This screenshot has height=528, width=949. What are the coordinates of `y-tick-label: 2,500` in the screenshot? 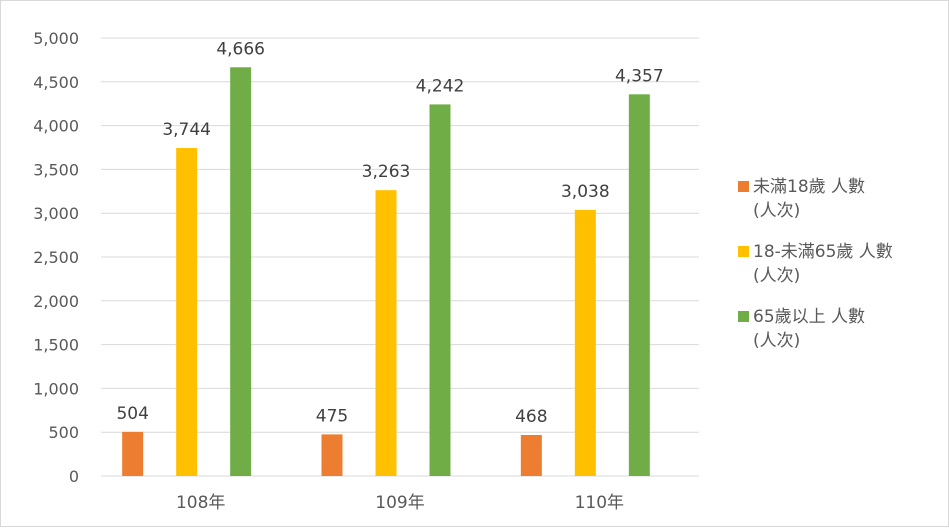 It's located at (56, 257).